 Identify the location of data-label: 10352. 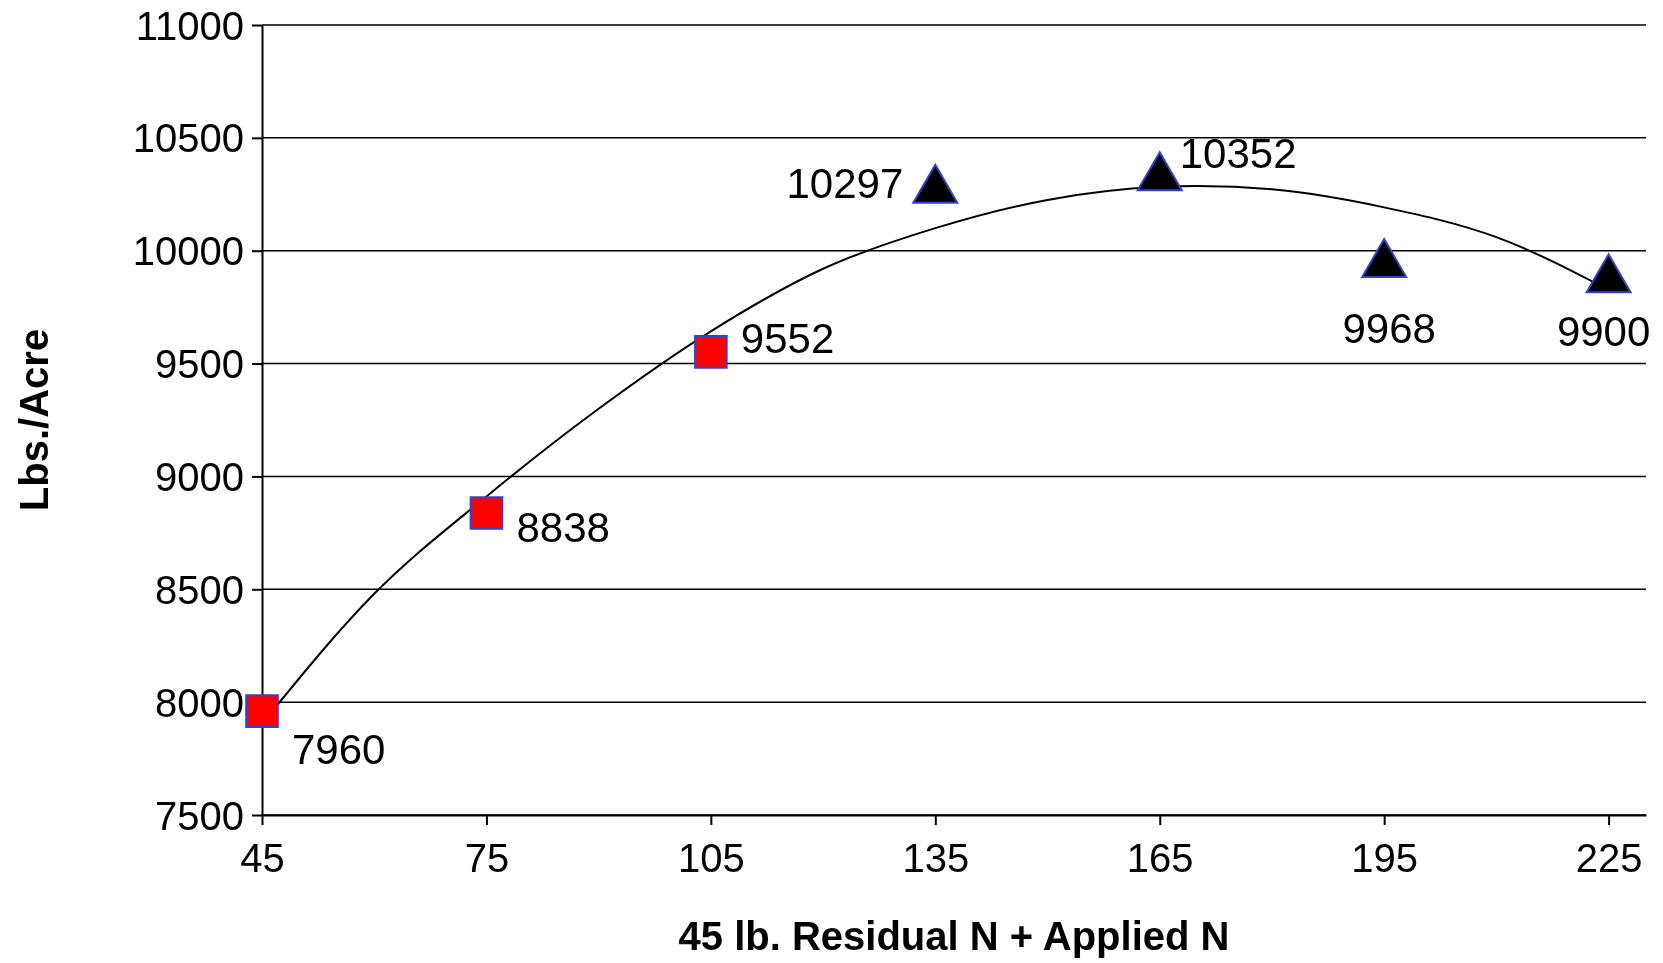
(1238, 153).